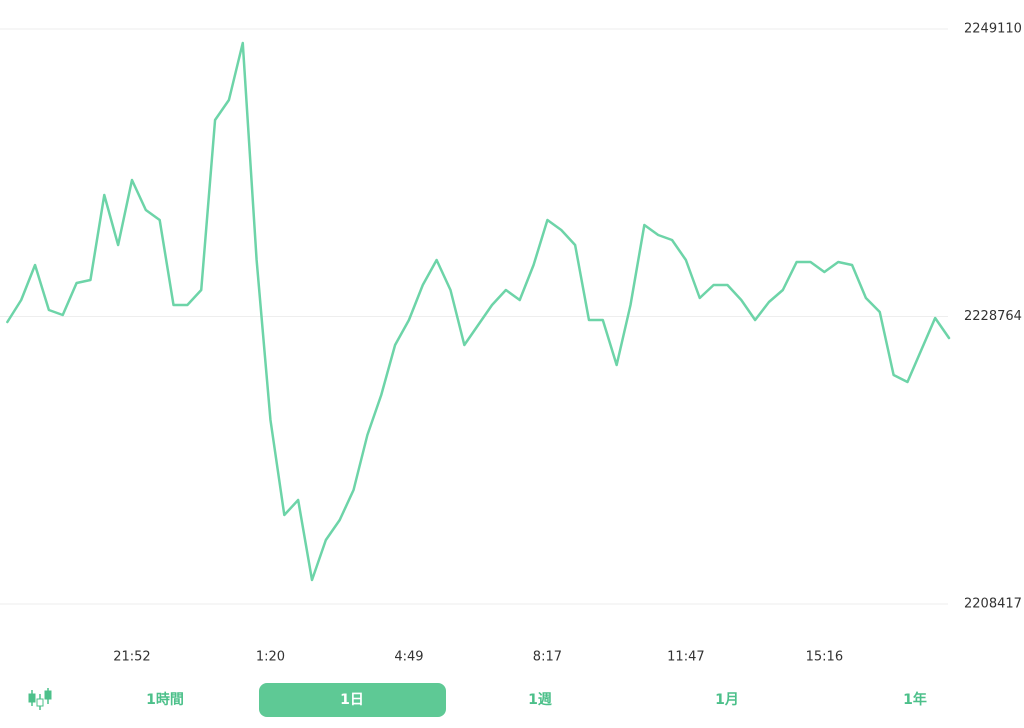 This screenshot has width=1024, height=728. I want to click on candle-icon, so click(40, 699).